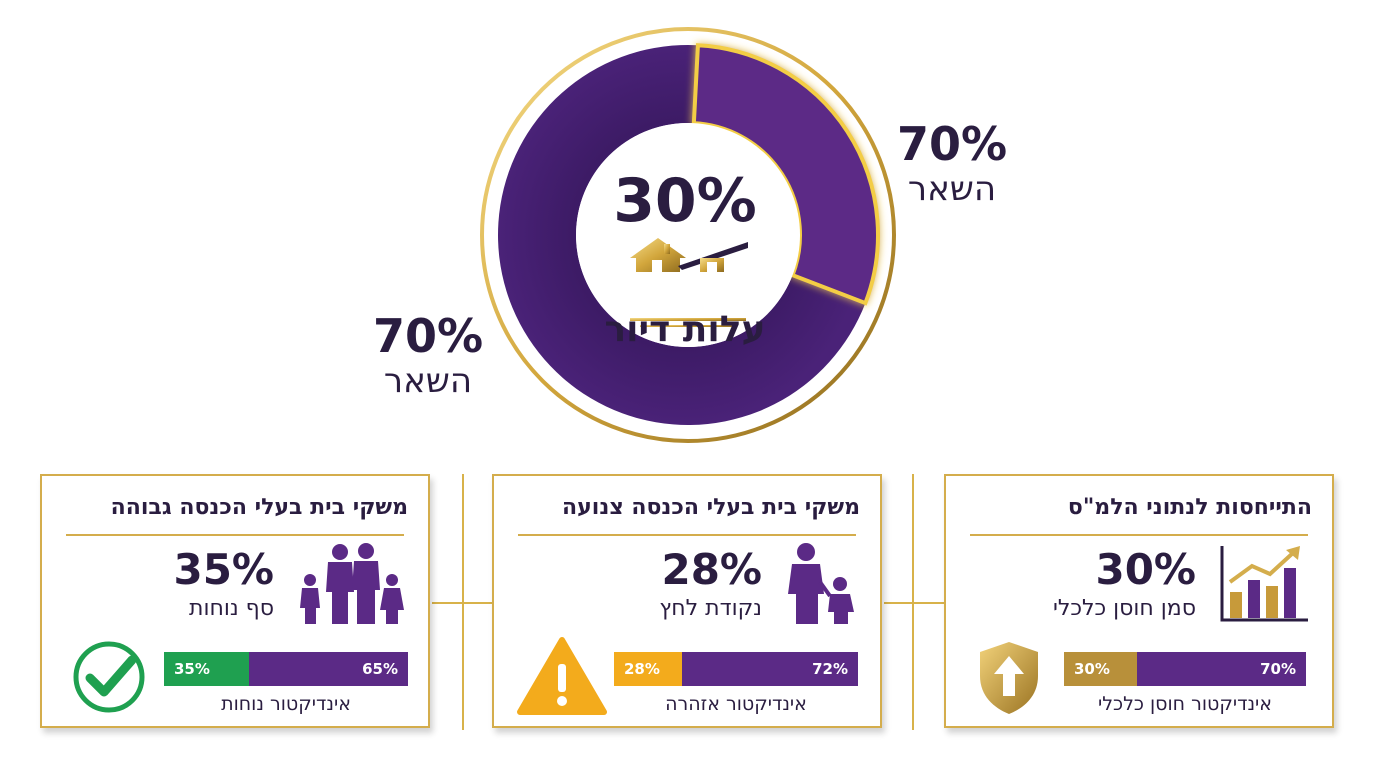 This screenshot has width=1376, height=768. I want to click on shield-arrow-icon, so click(1009, 678).